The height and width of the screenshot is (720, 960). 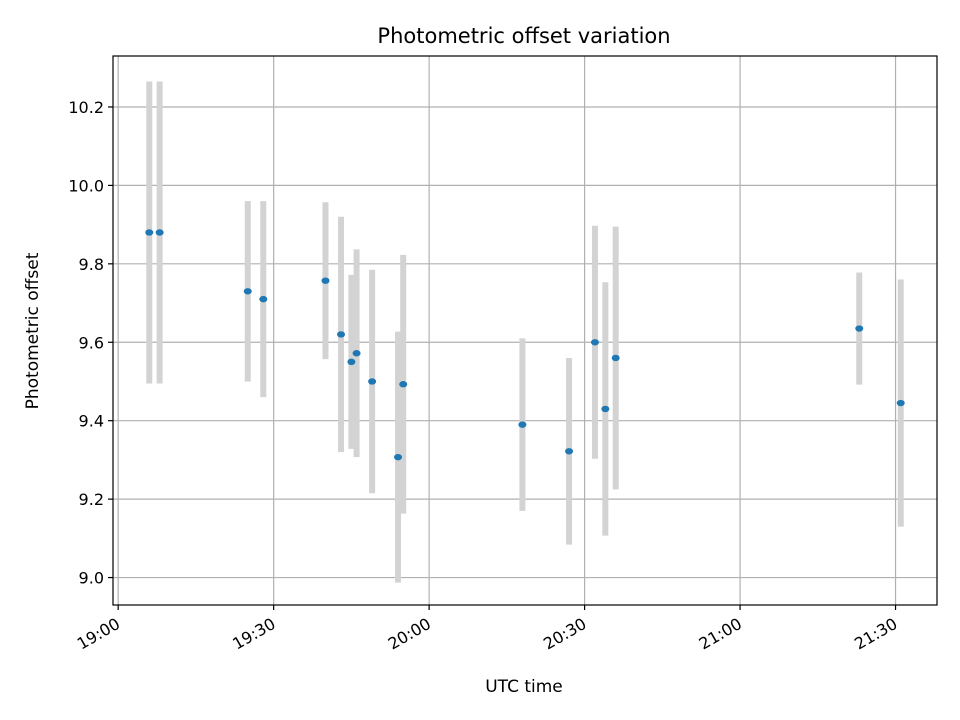 What do you see at coordinates (91, 499) in the screenshot?
I see `y-tick-label: 9.2` at bounding box center [91, 499].